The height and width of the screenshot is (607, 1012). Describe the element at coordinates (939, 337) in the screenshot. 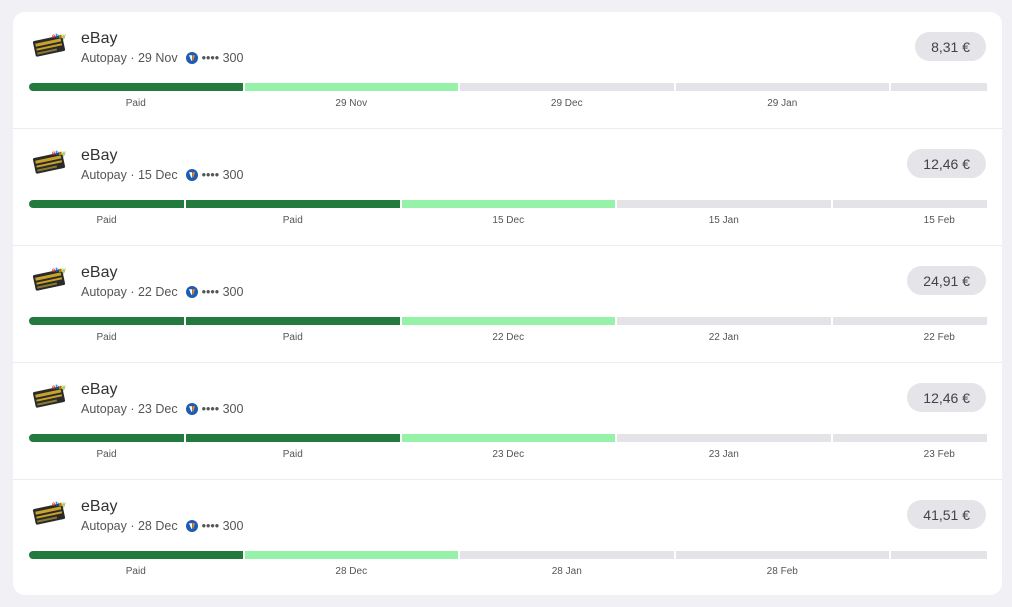

I see `installment-label: 22 Feb` at that location.